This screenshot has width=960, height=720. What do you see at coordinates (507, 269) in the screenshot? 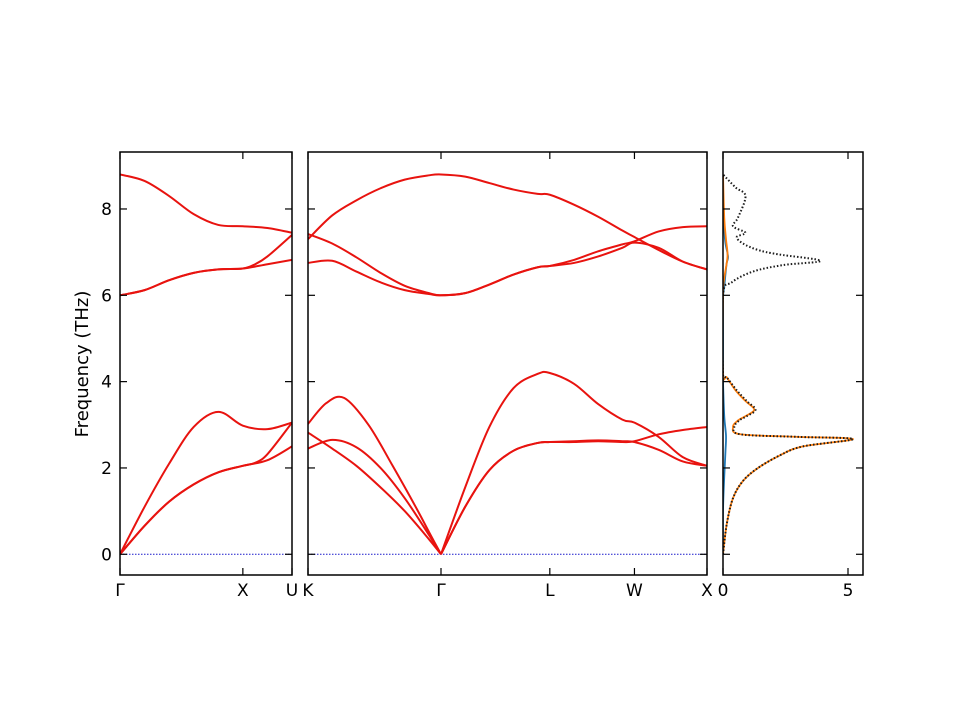
I see `band-middle-o1` at bounding box center [507, 269].